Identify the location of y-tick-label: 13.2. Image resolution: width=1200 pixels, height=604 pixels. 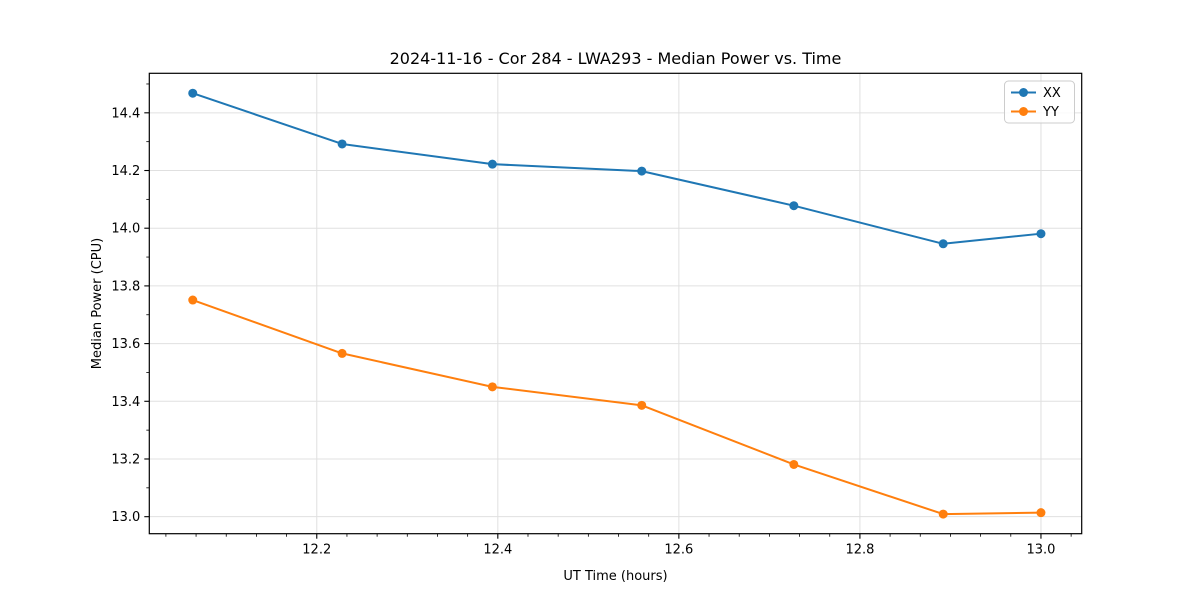
(125, 459).